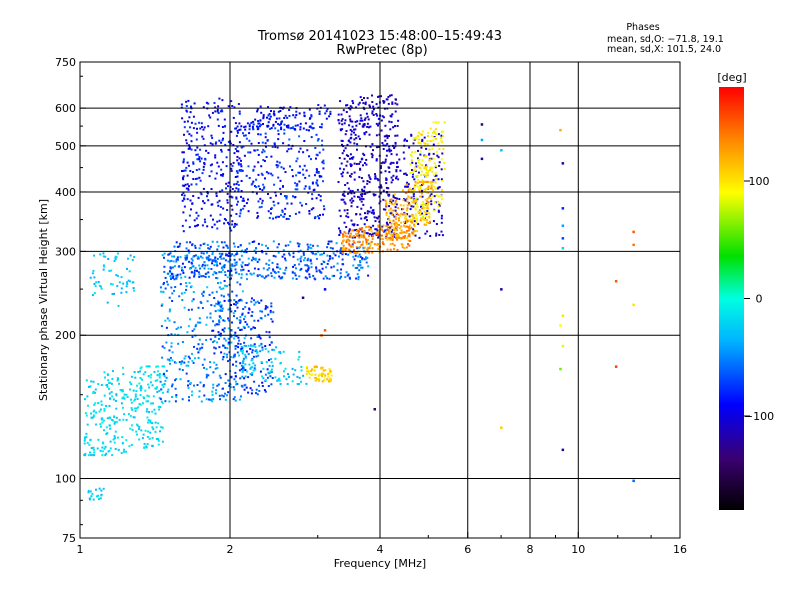 The image size is (800, 600). I want to click on y-tick-label: 500, so click(65, 146).